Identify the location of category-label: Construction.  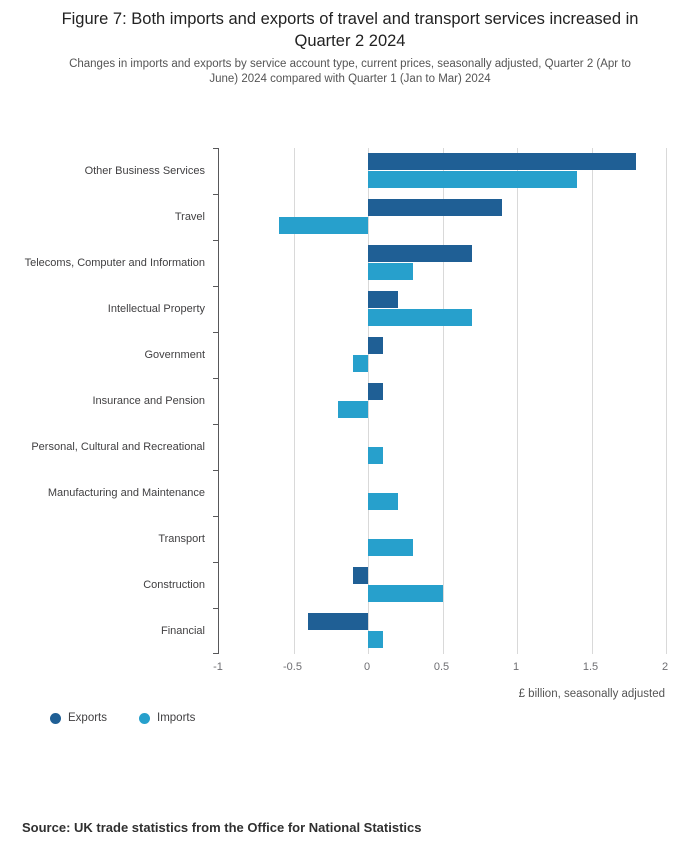
(174, 585).